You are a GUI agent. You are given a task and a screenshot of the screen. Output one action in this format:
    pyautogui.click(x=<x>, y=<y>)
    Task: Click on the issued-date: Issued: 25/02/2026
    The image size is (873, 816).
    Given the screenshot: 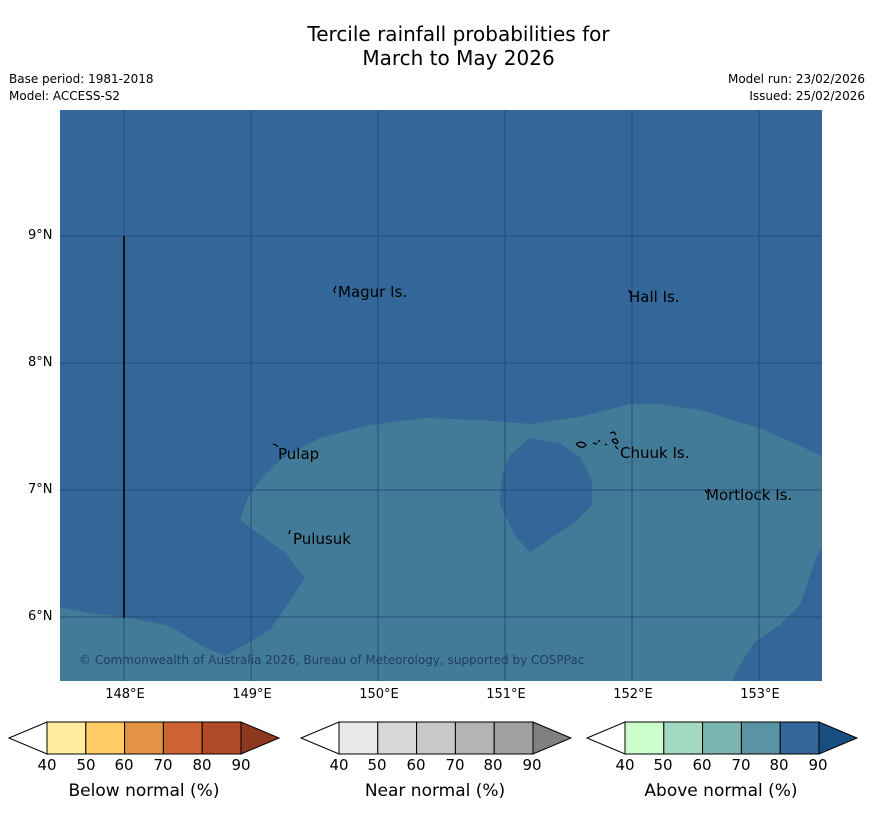 What is the action you would take?
    pyautogui.click(x=807, y=96)
    